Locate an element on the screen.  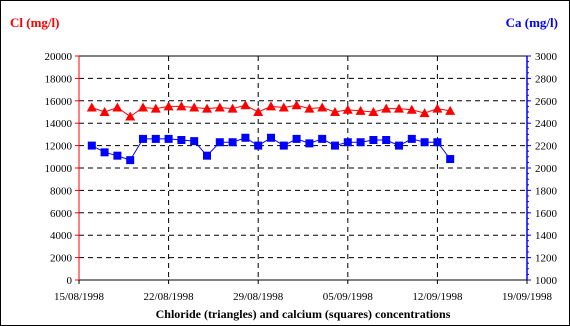
x-tick-label: 29/08/1998 is located at coordinates (258, 297).